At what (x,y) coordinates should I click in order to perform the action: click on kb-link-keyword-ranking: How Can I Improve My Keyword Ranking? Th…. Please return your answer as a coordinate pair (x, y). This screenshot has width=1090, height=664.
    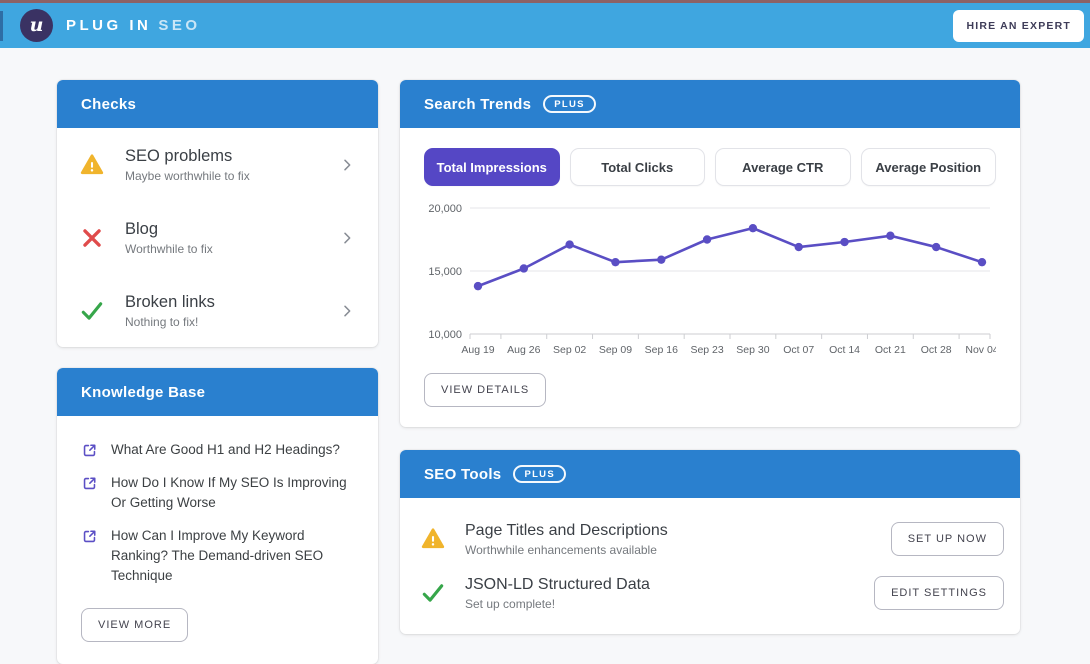
    Looking at the image, I should click on (217, 556).